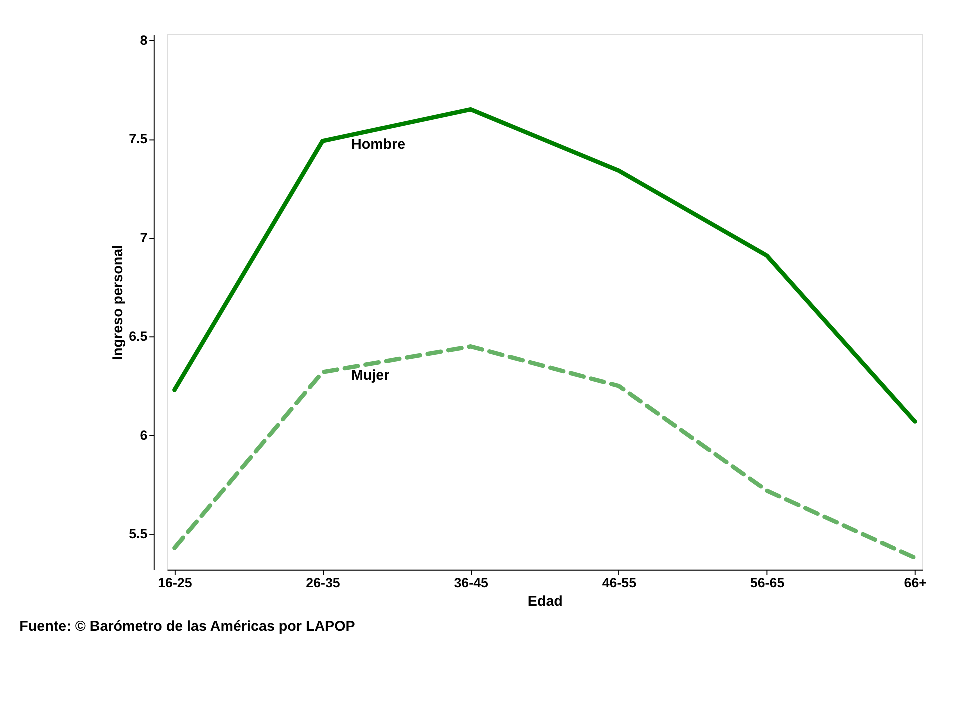 The width and height of the screenshot is (956, 709). What do you see at coordinates (118, 302) in the screenshot?
I see `y-axis-title: Ingreso personal` at bounding box center [118, 302].